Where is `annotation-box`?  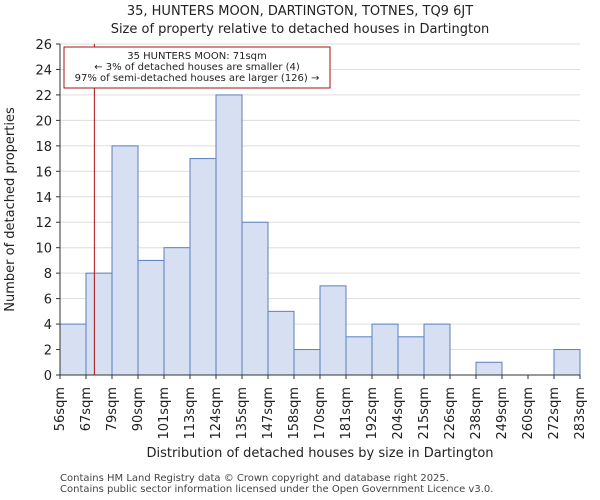 annotation-box is located at coordinates (197, 67).